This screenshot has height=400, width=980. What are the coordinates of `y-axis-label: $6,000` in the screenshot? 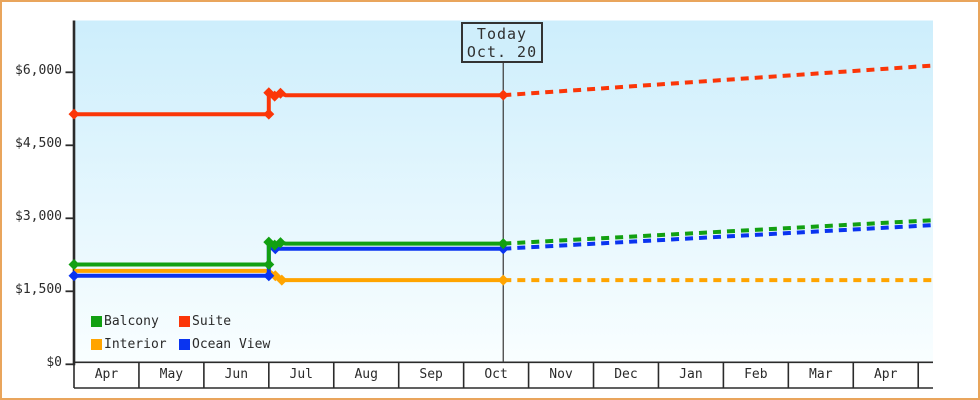 It's located at (38, 71).